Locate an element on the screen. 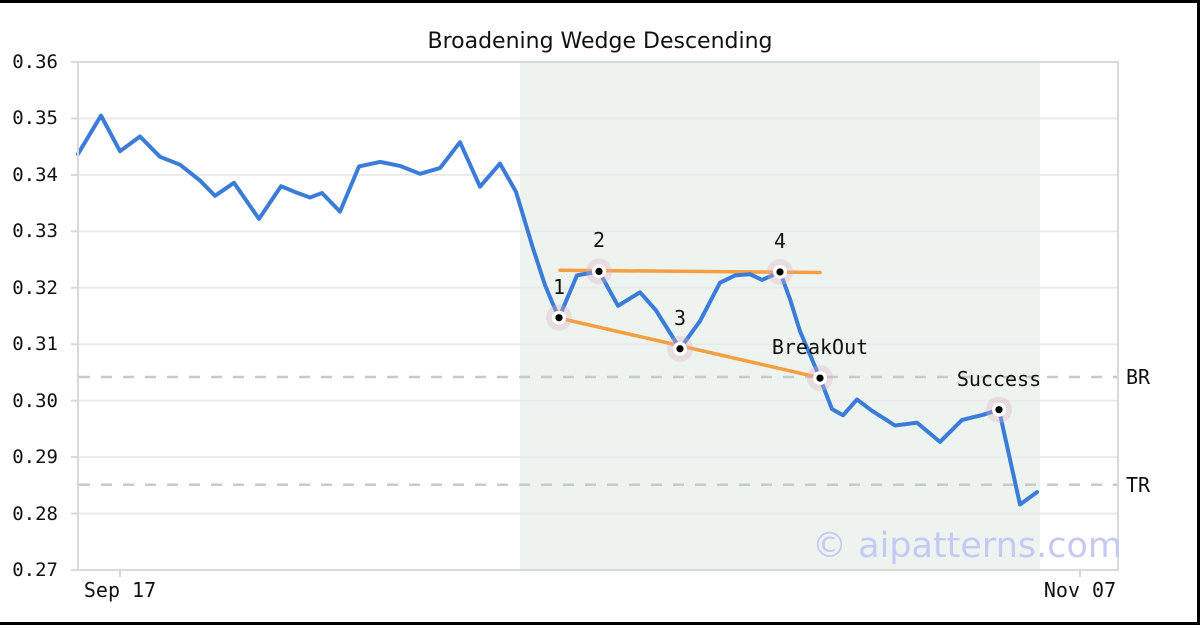 This screenshot has width=1200, height=630. y-tick-label: 0.29 is located at coordinates (35, 457).